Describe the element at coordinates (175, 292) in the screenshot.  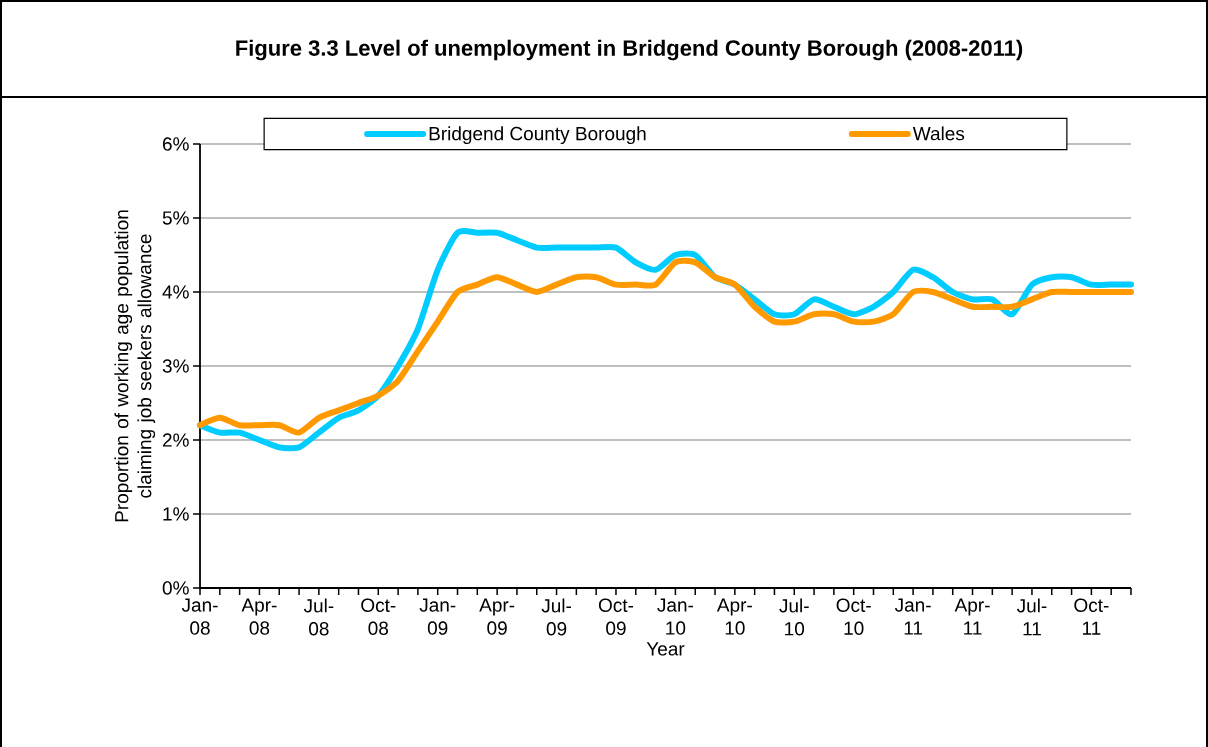
I see `y-tick-label: 4%` at that location.